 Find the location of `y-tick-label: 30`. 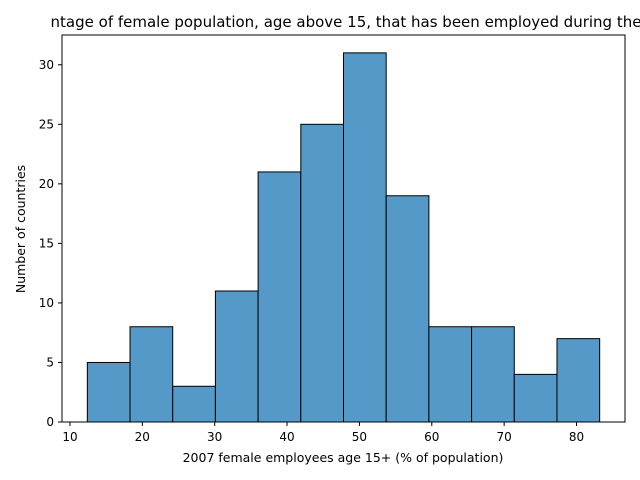

y-tick-label: 30 is located at coordinates (46, 65).